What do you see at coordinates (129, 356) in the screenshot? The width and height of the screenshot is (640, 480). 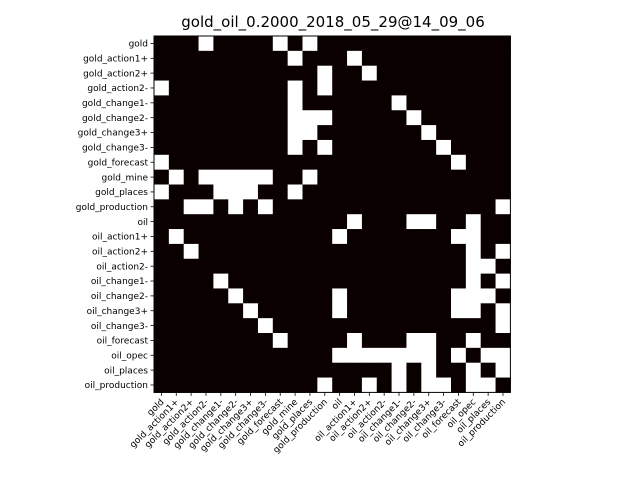 I see `y-tick-label-oil-opec: oil_opec` at bounding box center [129, 356].